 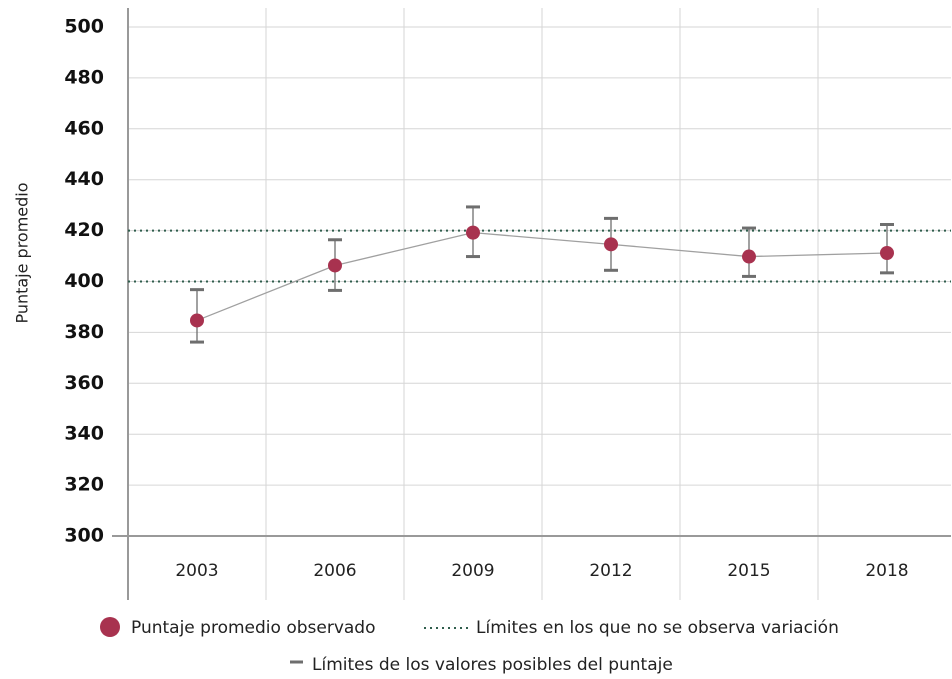 I want to click on y-tick-label: 360, so click(x=84, y=383).